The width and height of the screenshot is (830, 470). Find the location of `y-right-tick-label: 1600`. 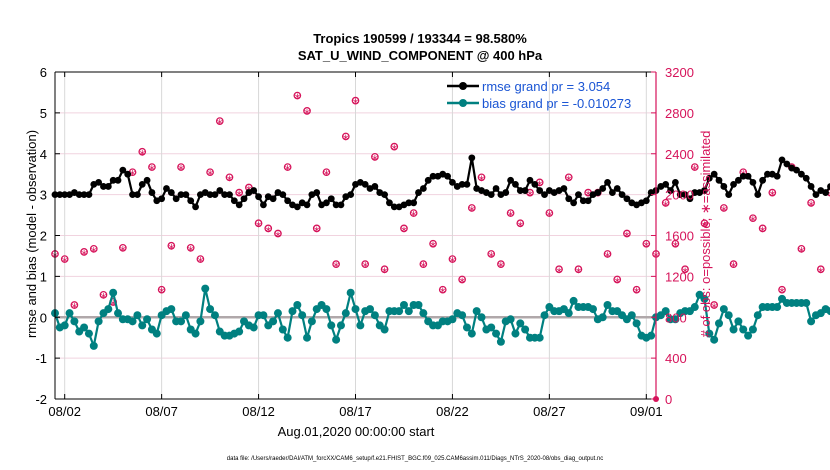

y-right-tick-label: 1600 is located at coordinates (679, 236).